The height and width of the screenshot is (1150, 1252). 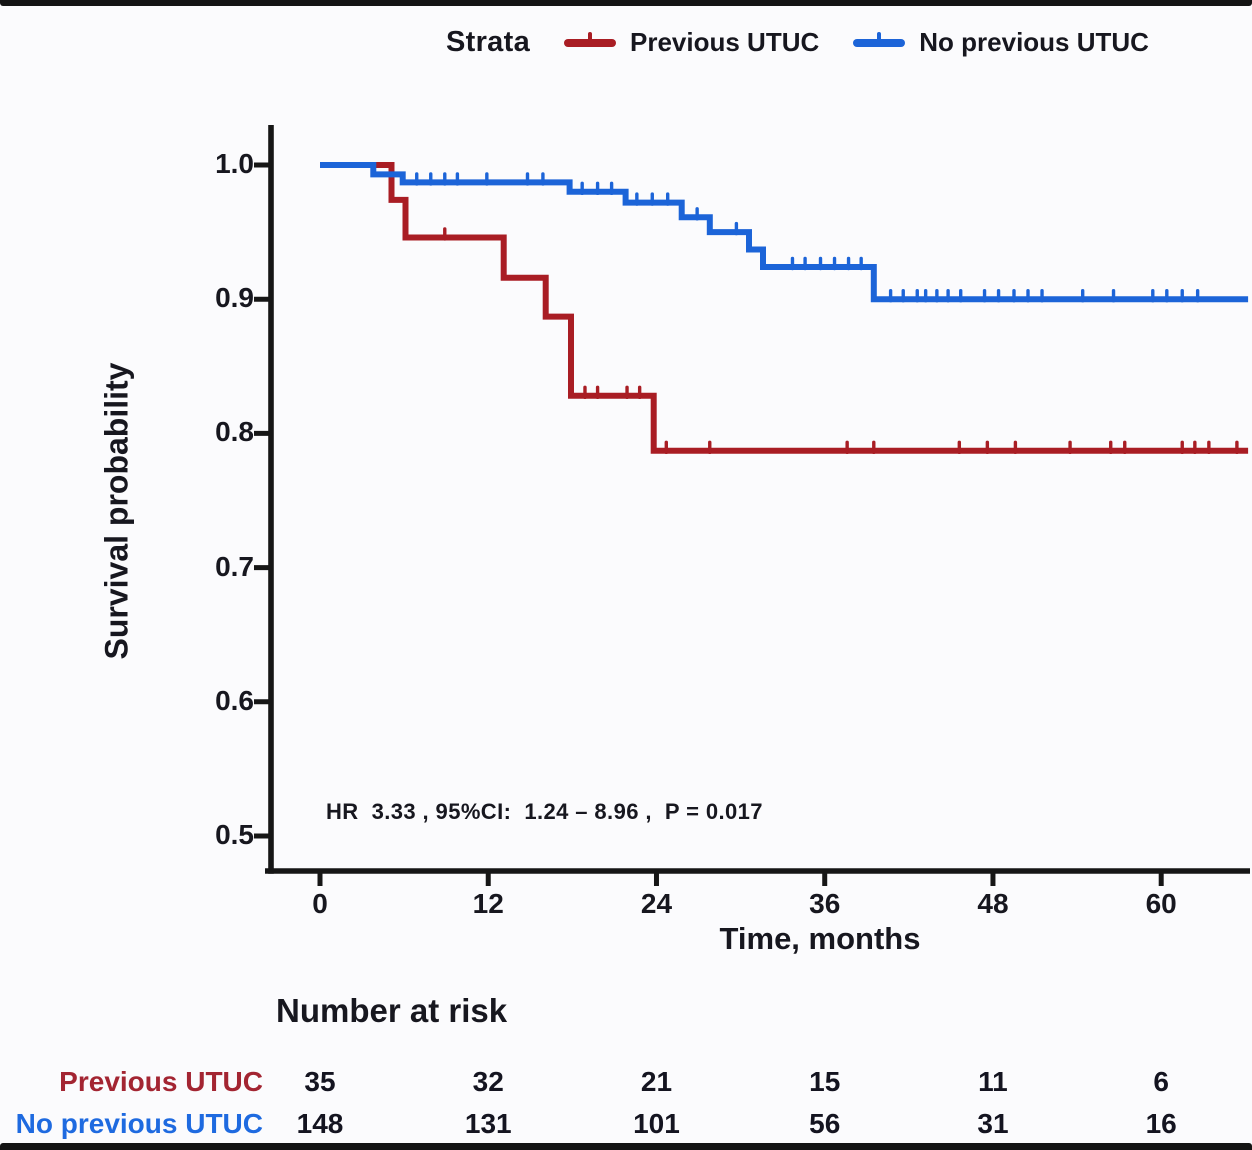 What do you see at coordinates (993, 1123) in the screenshot?
I see `risk-value: 31` at bounding box center [993, 1123].